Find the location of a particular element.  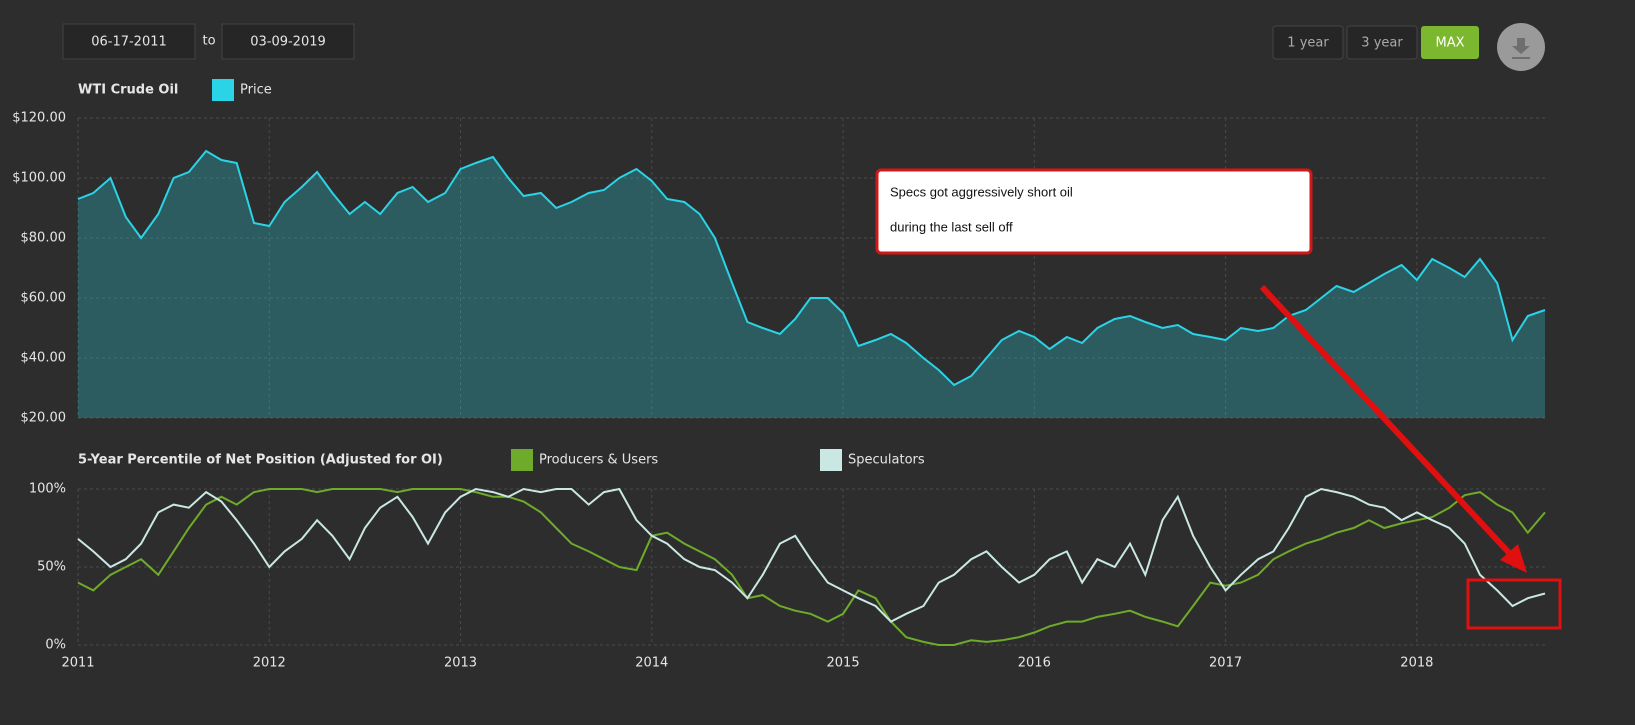

x-tick-label: 2016 is located at coordinates (1034, 663).